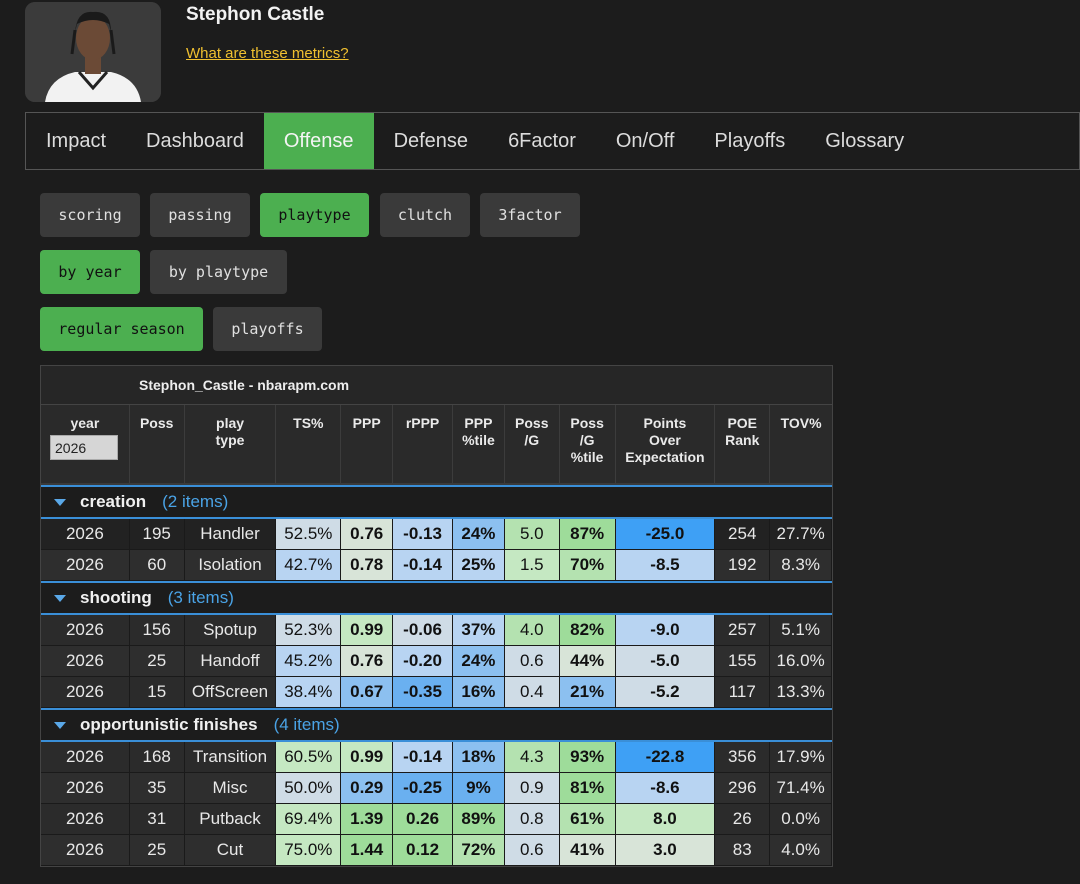  What do you see at coordinates (437, 850) in the screenshot?
I see `table-row: 2026 25 Cut 75.0% 1.44 0.12 72% 0.6 41% 3.0 83 4.0%` at bounding box center [437, 850].